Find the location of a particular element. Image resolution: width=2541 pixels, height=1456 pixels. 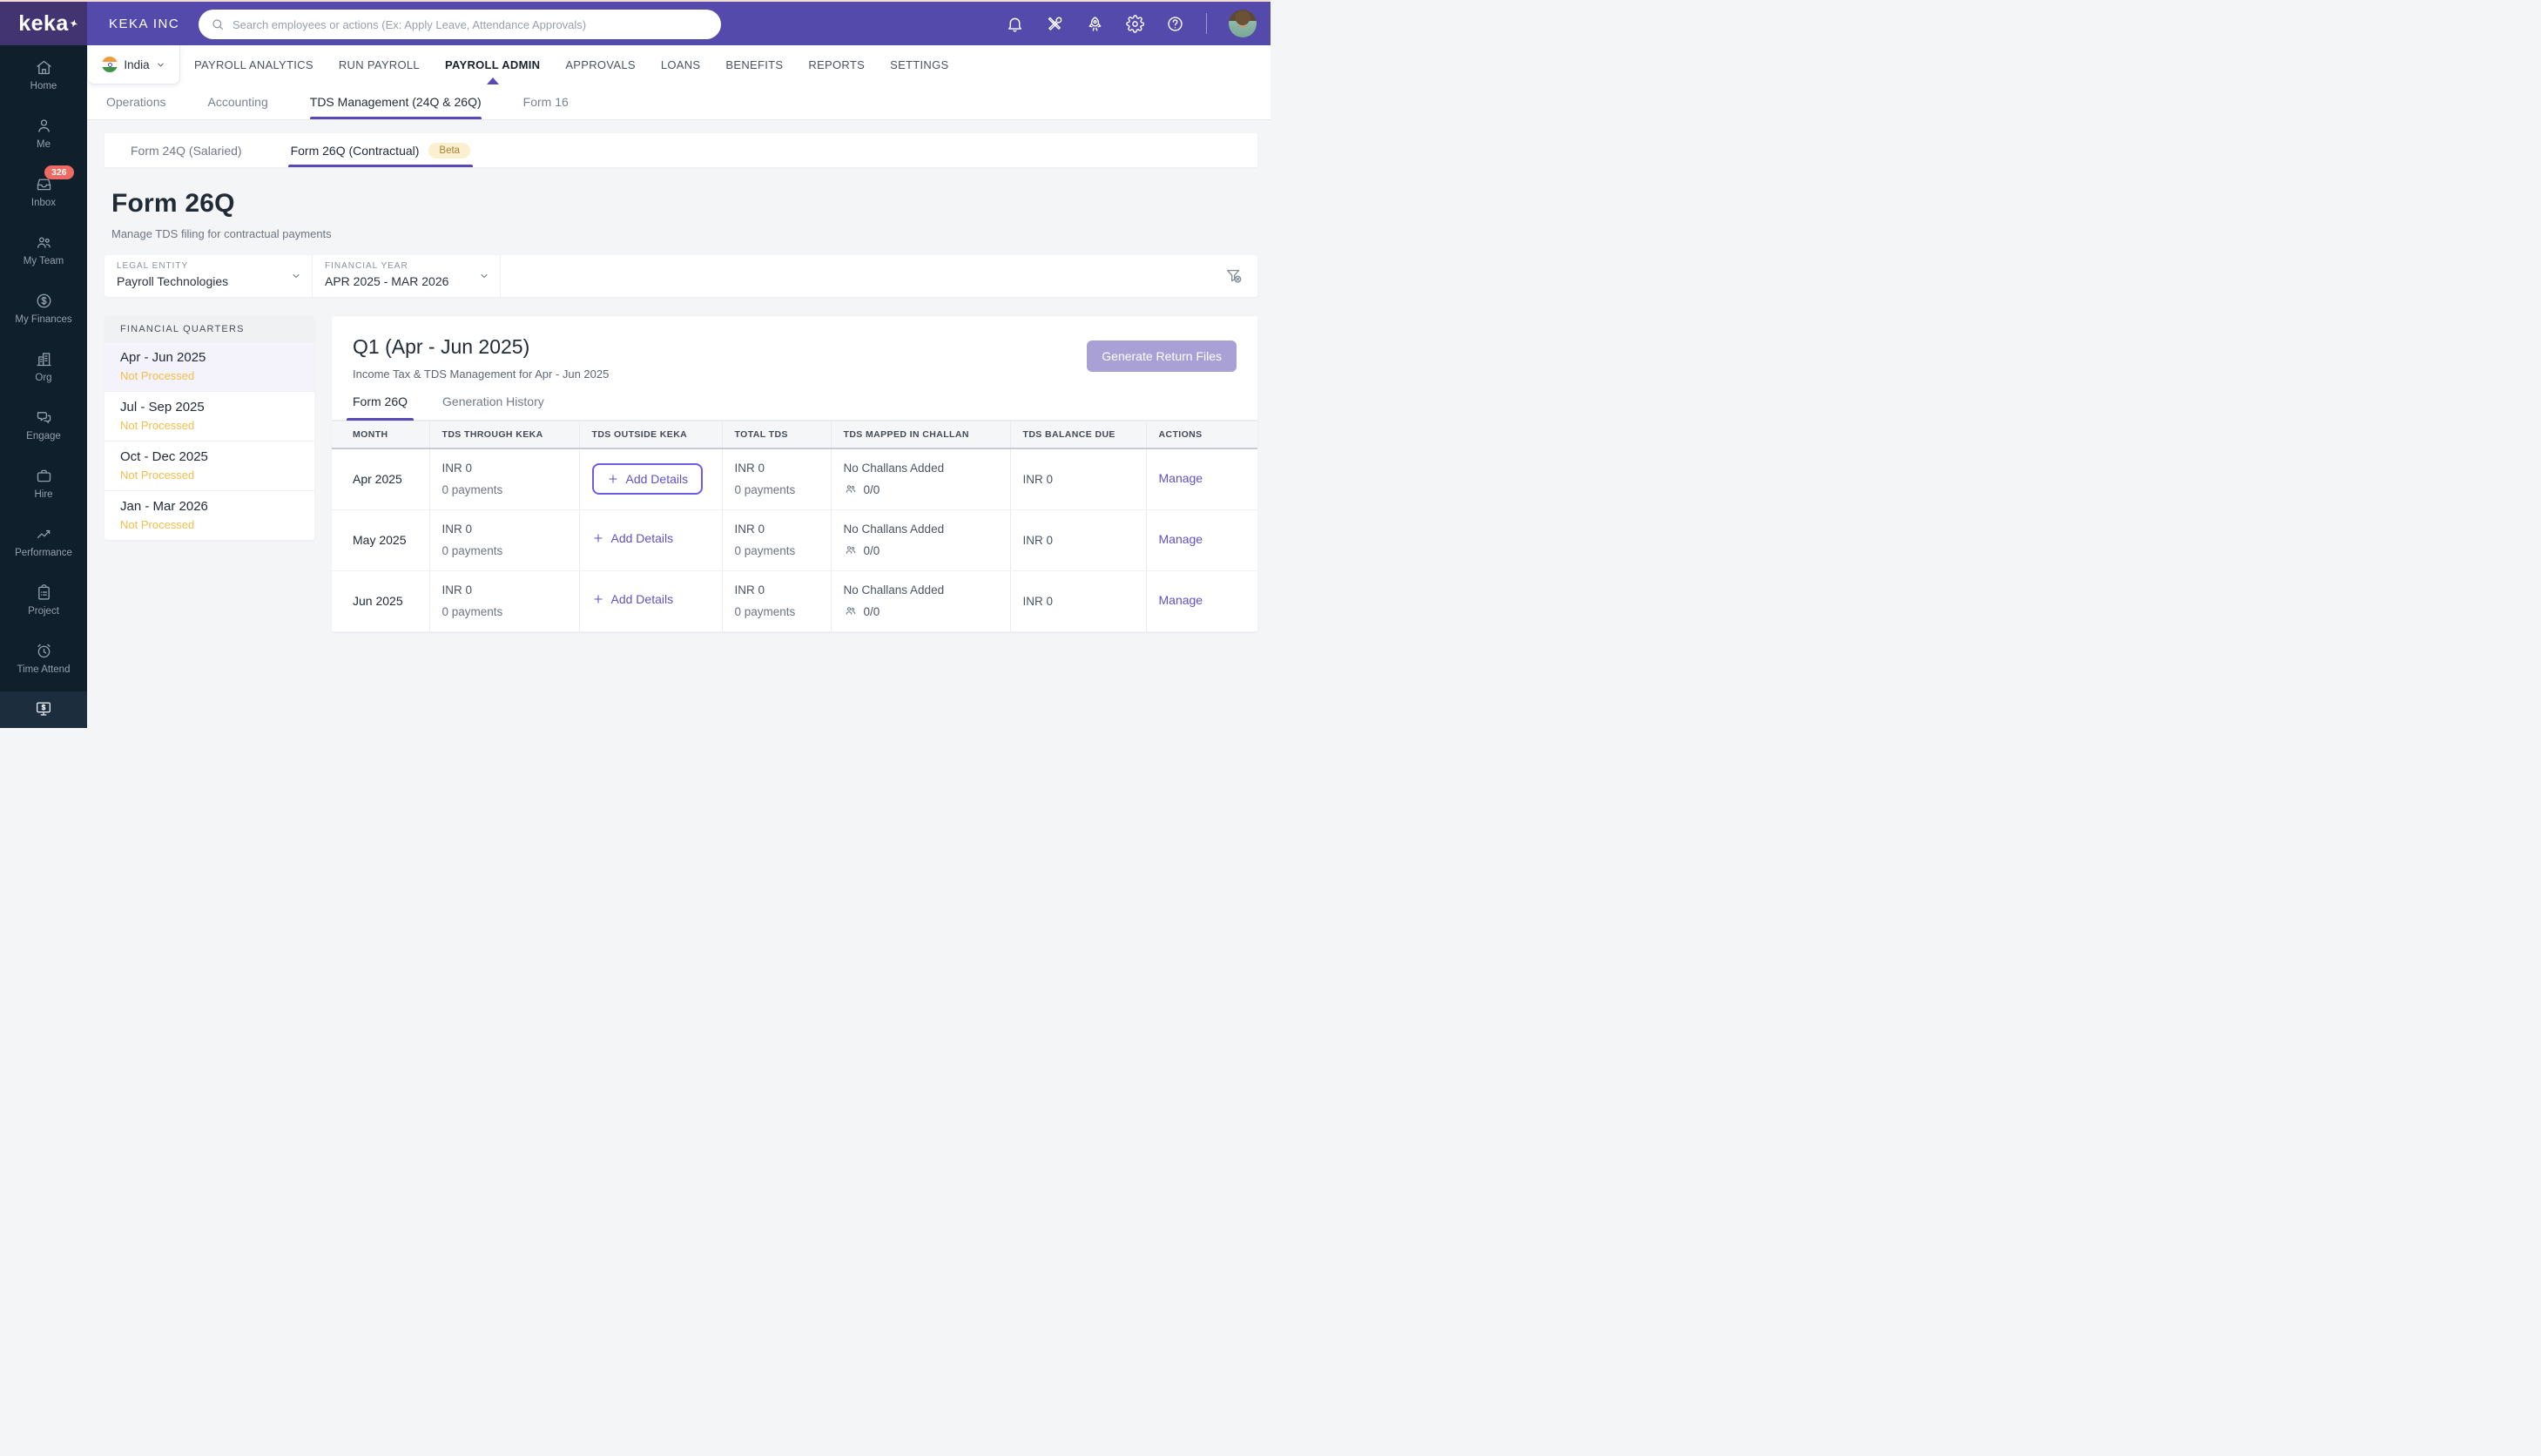

sidebar-item-my-finances: My Finances is located at coordinates (43, 308).